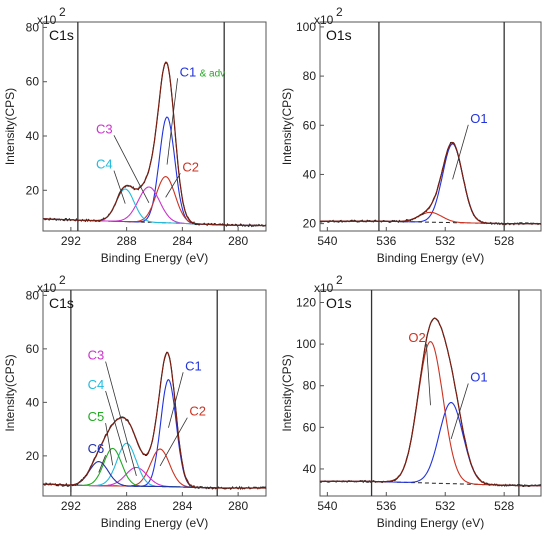  What do you see at coordinates (96, 448) in the screenshot?
I see `peak-label-c6: C6` at bounding box center [96, 448].